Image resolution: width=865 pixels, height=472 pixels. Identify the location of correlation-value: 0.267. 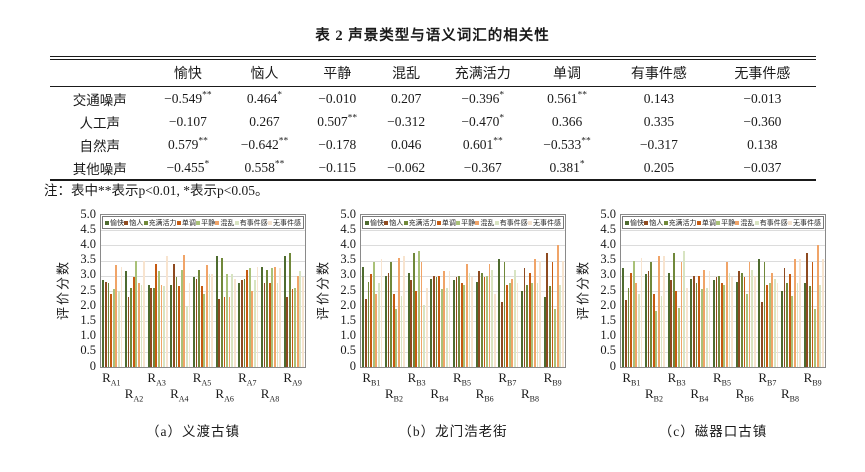
(264, 121).